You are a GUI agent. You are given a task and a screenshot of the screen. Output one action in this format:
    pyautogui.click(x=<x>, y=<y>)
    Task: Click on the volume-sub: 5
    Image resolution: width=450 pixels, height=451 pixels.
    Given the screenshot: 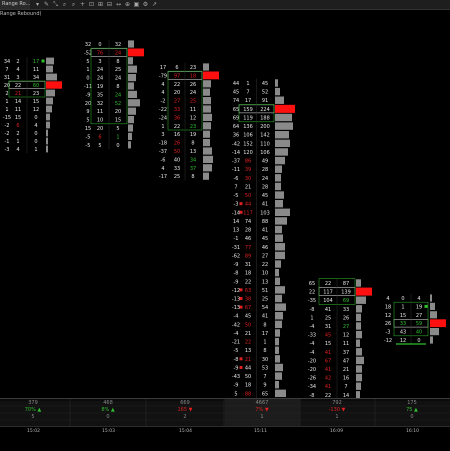 What is the action you would take?
    pyautogui.click(x=32, y=417)
    